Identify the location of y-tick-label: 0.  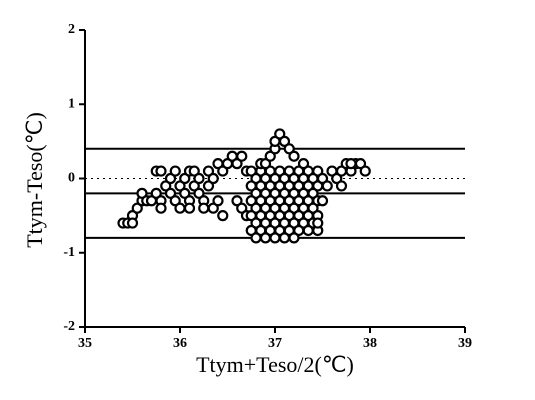
(71, 178).